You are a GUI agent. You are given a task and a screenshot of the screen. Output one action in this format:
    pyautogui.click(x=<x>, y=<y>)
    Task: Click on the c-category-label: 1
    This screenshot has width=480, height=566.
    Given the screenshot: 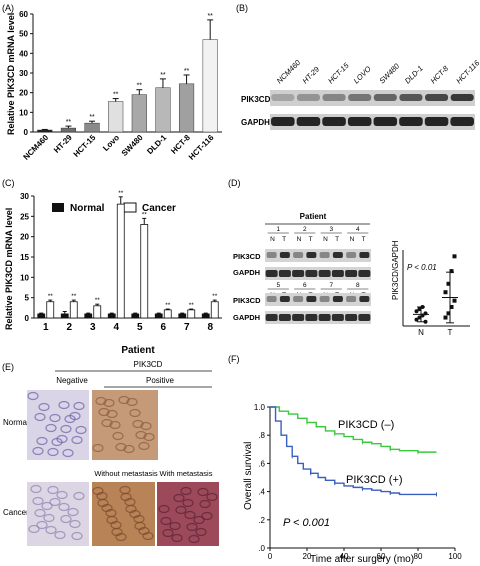 What is the action you would take?
    pyautogui.click(x=46, y=327)
    